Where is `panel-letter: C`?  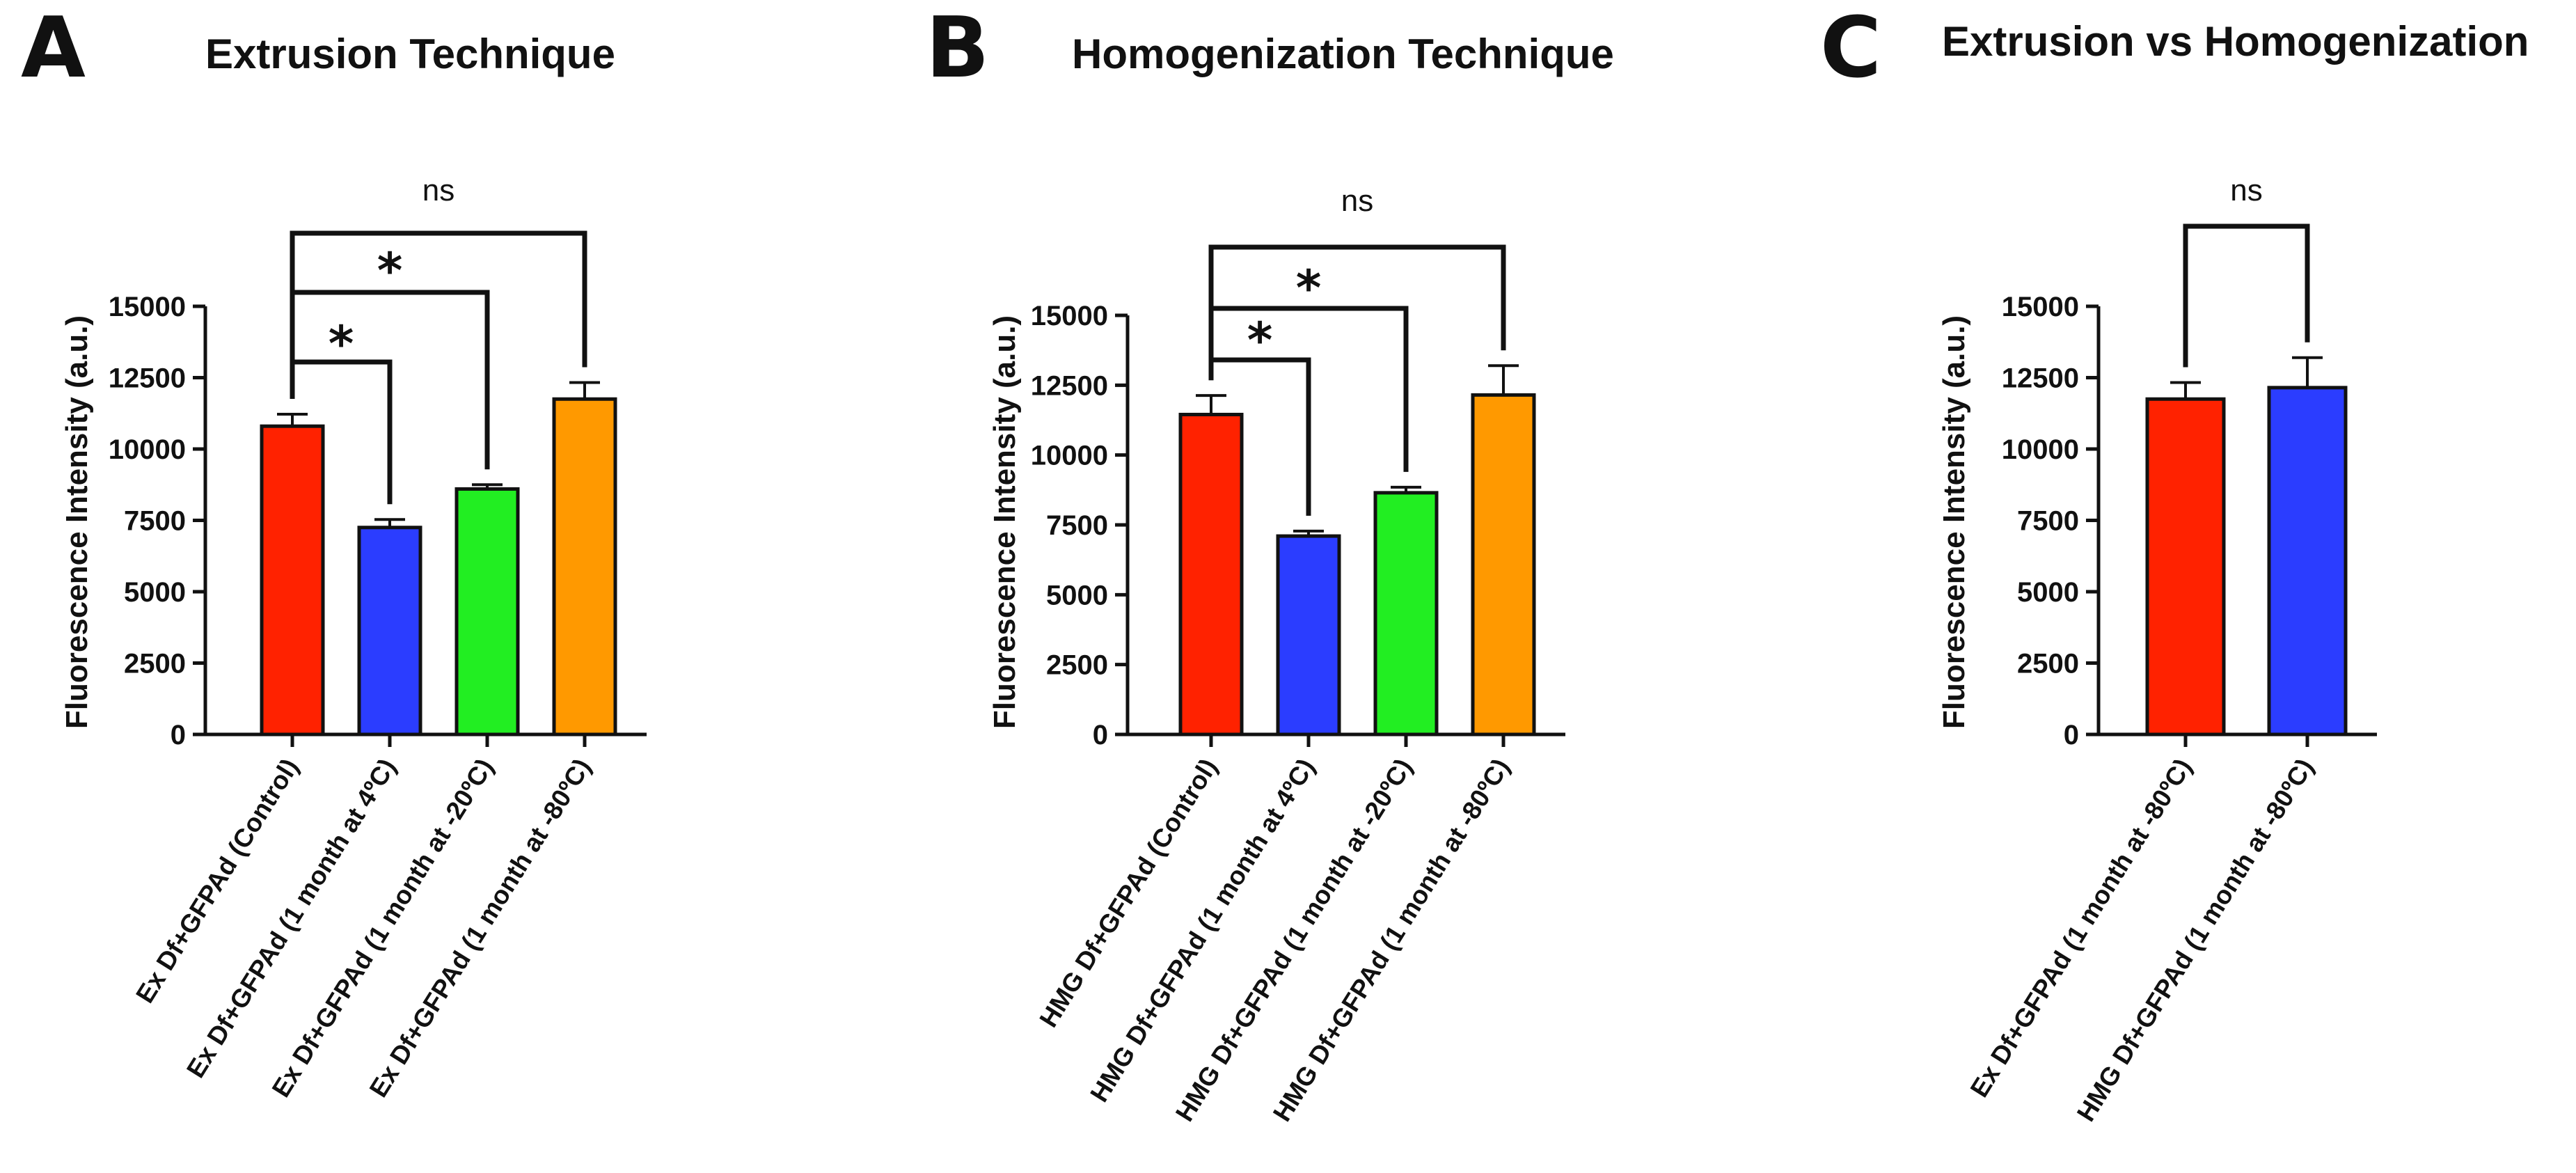 panel-letter: C is located at coordinates (1850, 48).